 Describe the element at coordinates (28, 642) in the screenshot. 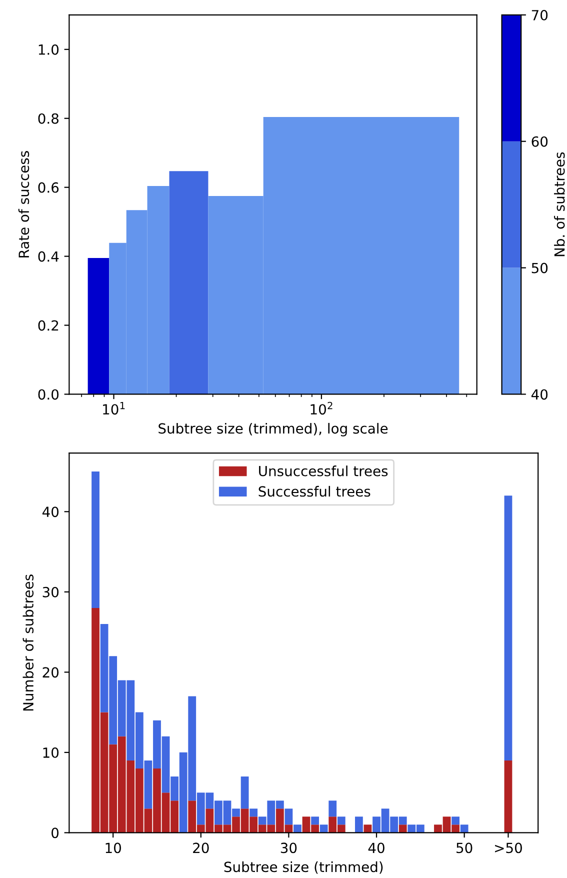

I see `y-axis-title: Number of subtrees` at that location.